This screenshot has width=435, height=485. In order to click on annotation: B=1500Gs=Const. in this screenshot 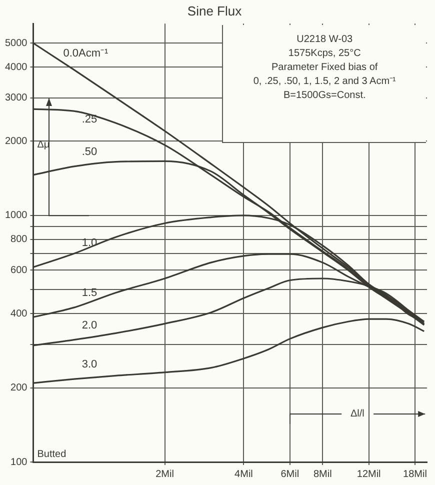, I will do `click(324, 95)`.